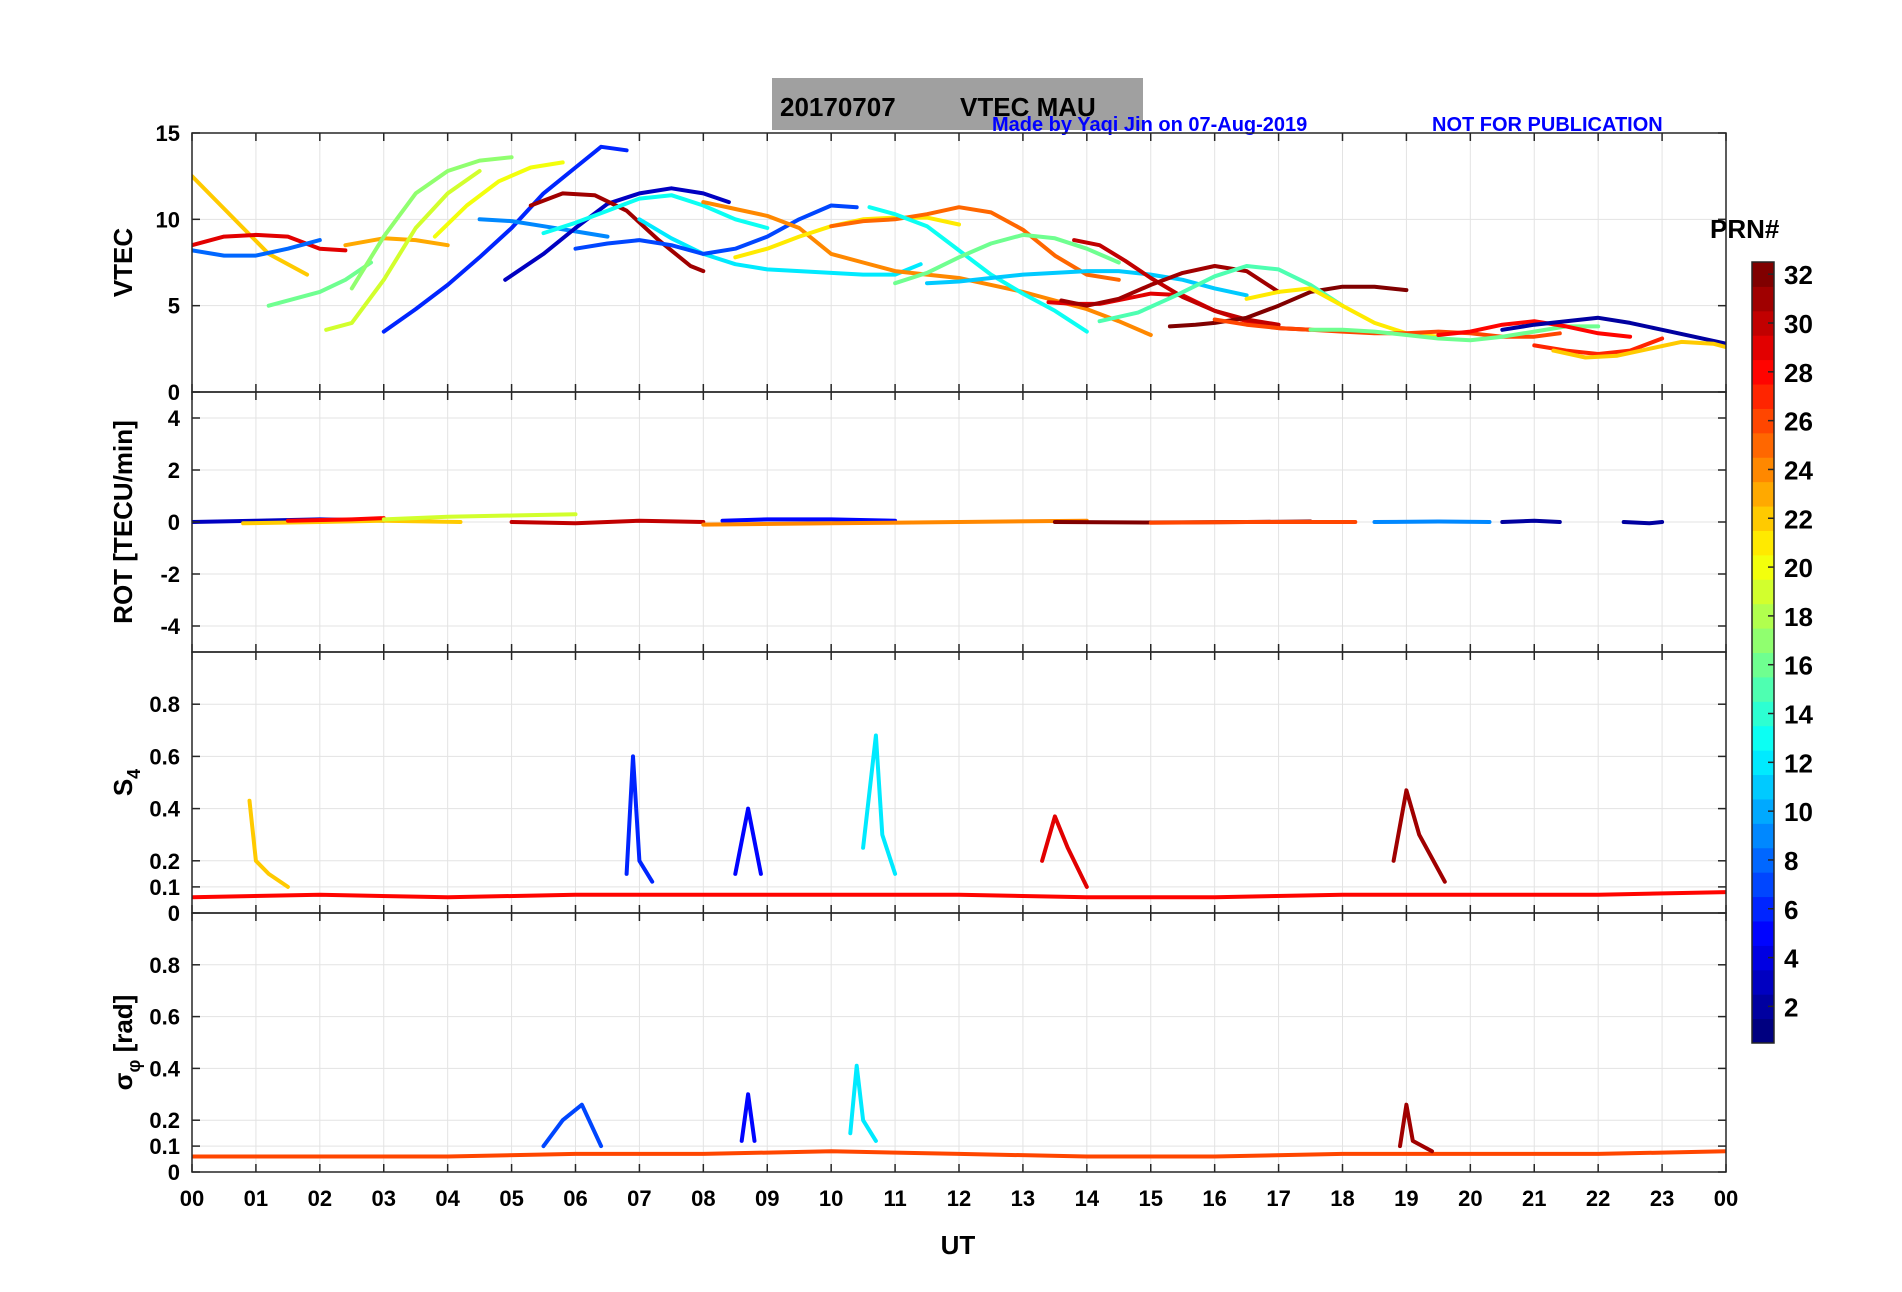 This screenshot has height=1292, width=1902. What do you see at coordinates (320, 1198) in the screenshot?
I see `x-tick-label: 02` at bounding box center [320, 1198].